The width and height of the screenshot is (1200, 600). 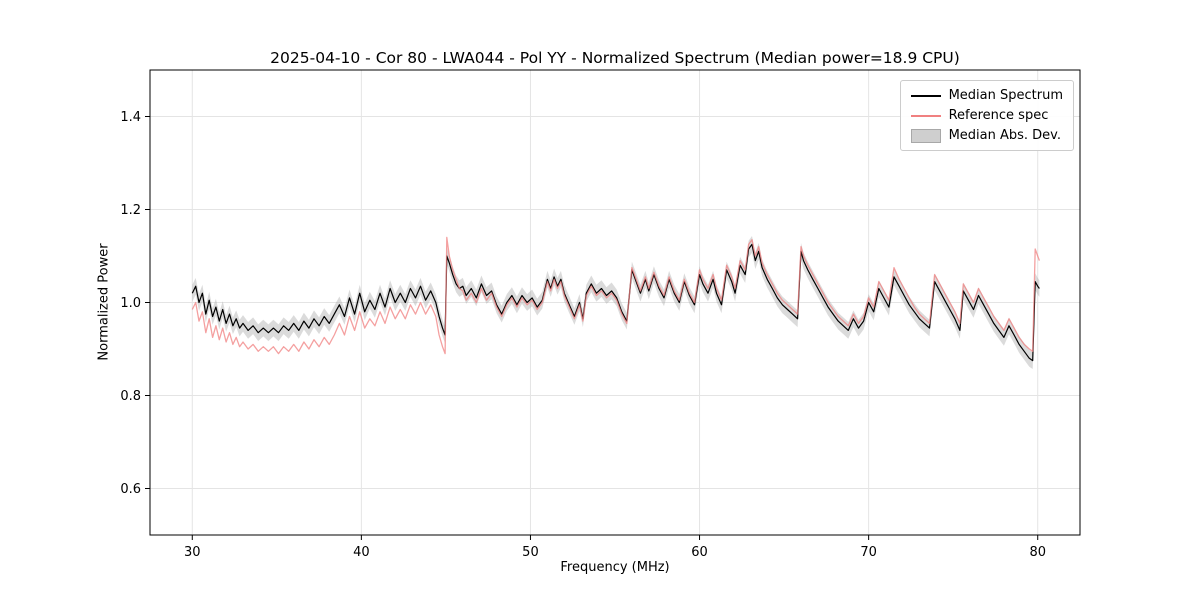 What do you see at coordinates (998, 115) in the screenshot?
I see `legend-label: Reference spec` at bounding box center [998, 115].